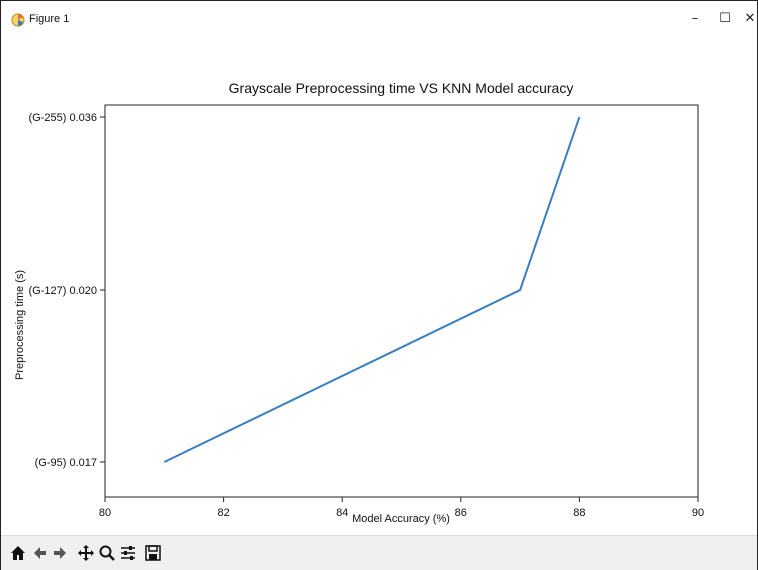 Image resolution: width=758 pixels, height=570 pixels. What do you see at coordinates (461, 513) in the screenshot?
I see `x-tick-label: 86` at bounding box center [461, 513].